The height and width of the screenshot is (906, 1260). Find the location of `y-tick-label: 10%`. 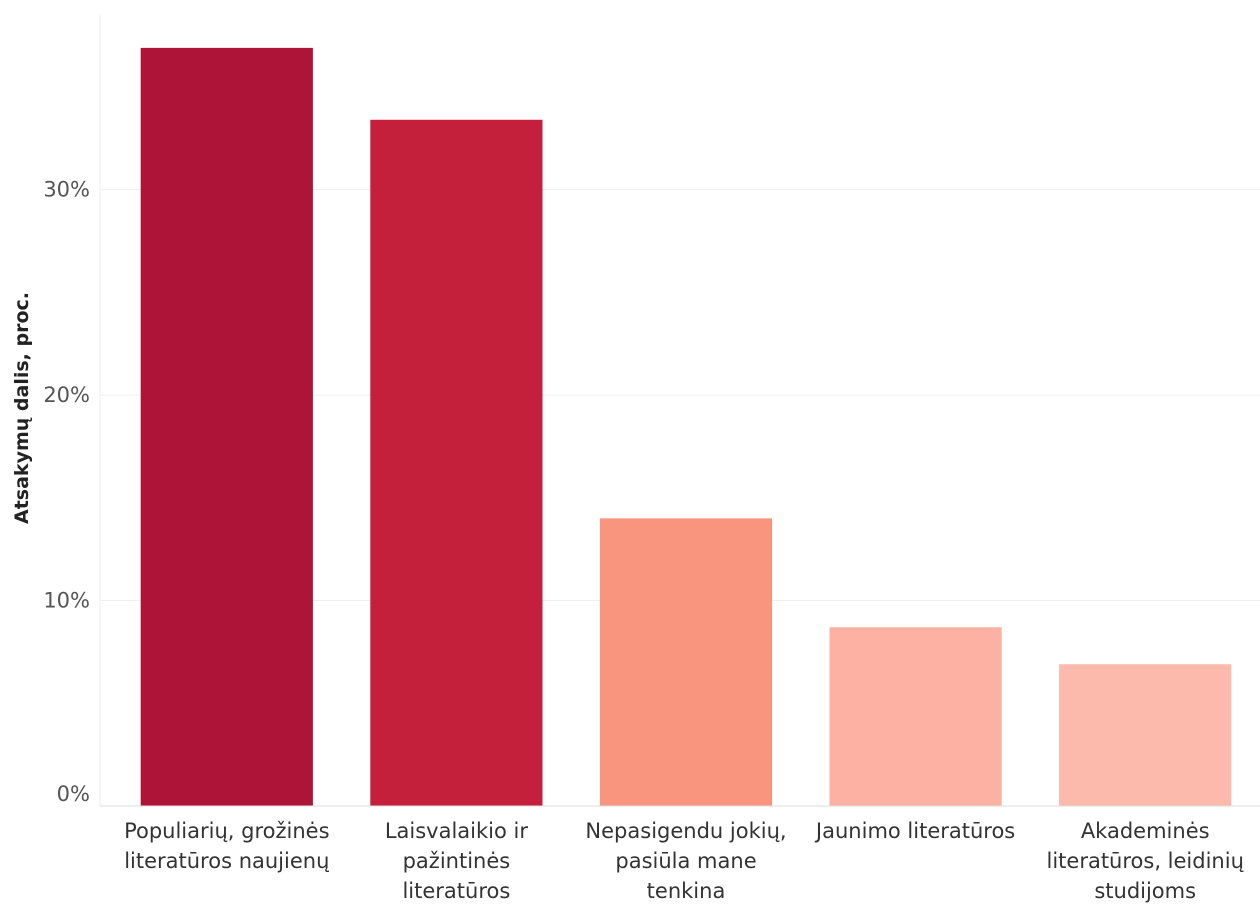

y-tick-label: 10% is located at coordinates (66, 601).